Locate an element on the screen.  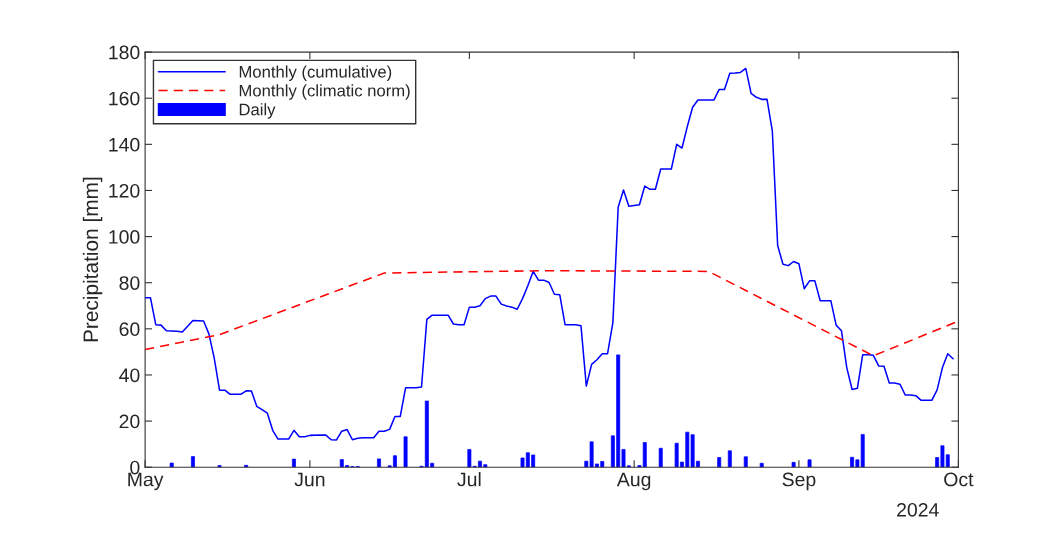
y-tick-label: 60 is located at coordinates (129, 329).